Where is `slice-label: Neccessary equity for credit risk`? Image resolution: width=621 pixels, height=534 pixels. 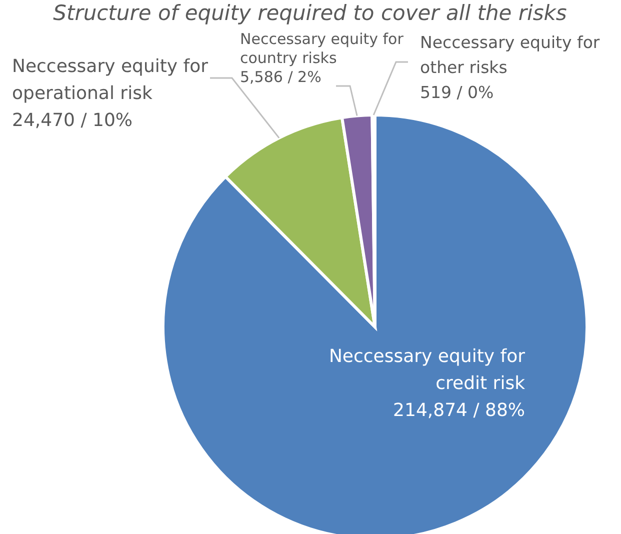 slice-label: Neccessary equity for credit risk is located at coordinates (427, 370).